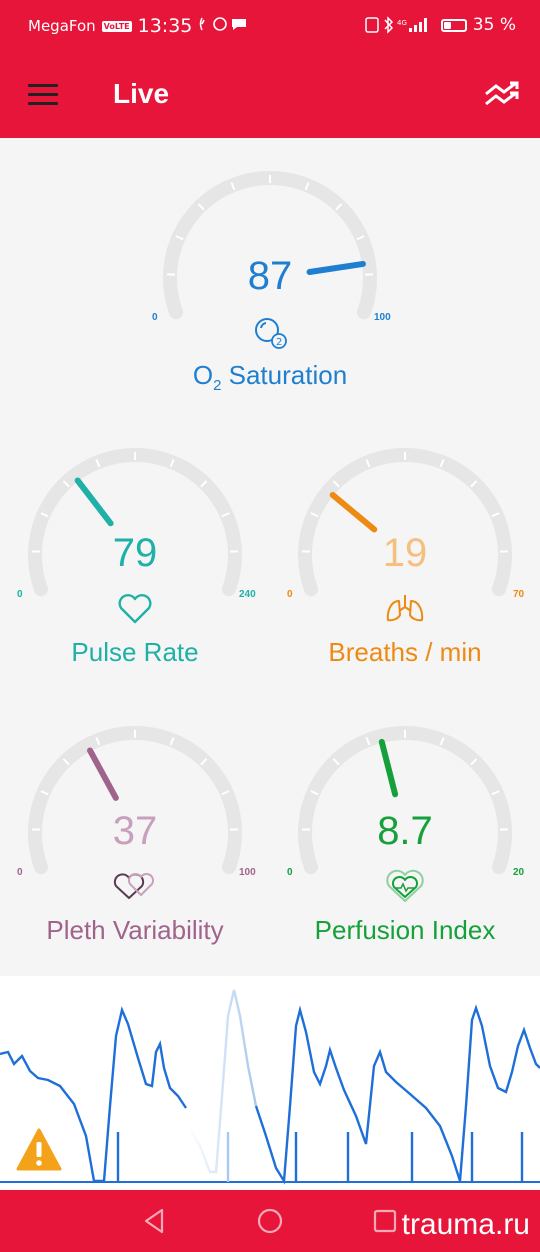 The width and height of the screenshot is (540, 1252). What do you see at coordinates (116, 26) in the screenshot?
I see `volte-badge: VoLTE` at bounding box center [116, 26].